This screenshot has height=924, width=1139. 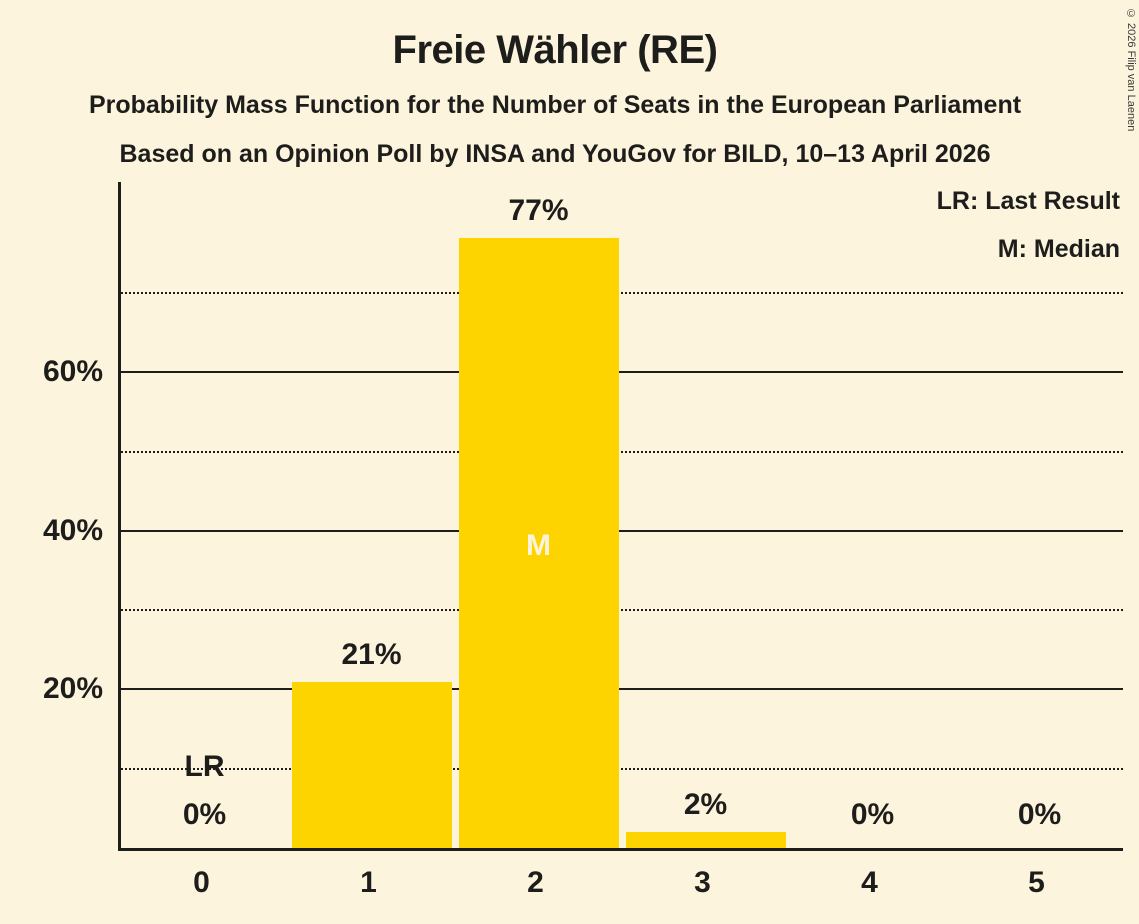 What do you see at coordinates (555, 50) in the screenshot?
I see `chart-title: Freie Wähler (RE)` at bounding box center [555, 50].